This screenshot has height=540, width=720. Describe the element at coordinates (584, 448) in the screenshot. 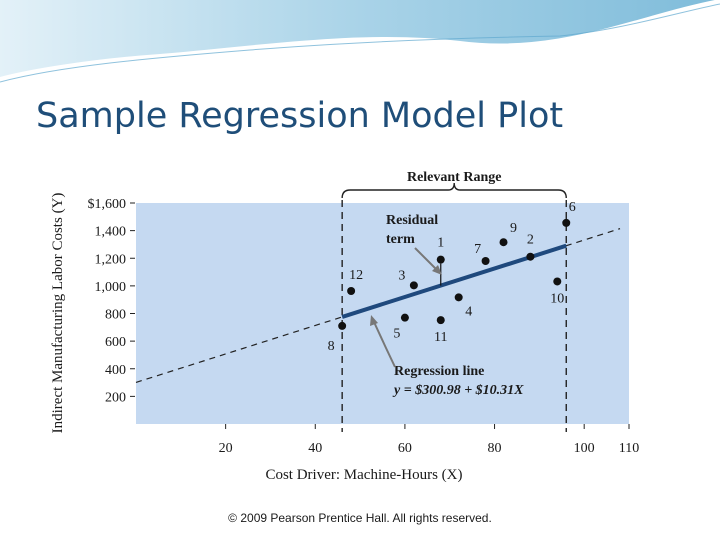

I see `x-tick-label: 100` at that location.